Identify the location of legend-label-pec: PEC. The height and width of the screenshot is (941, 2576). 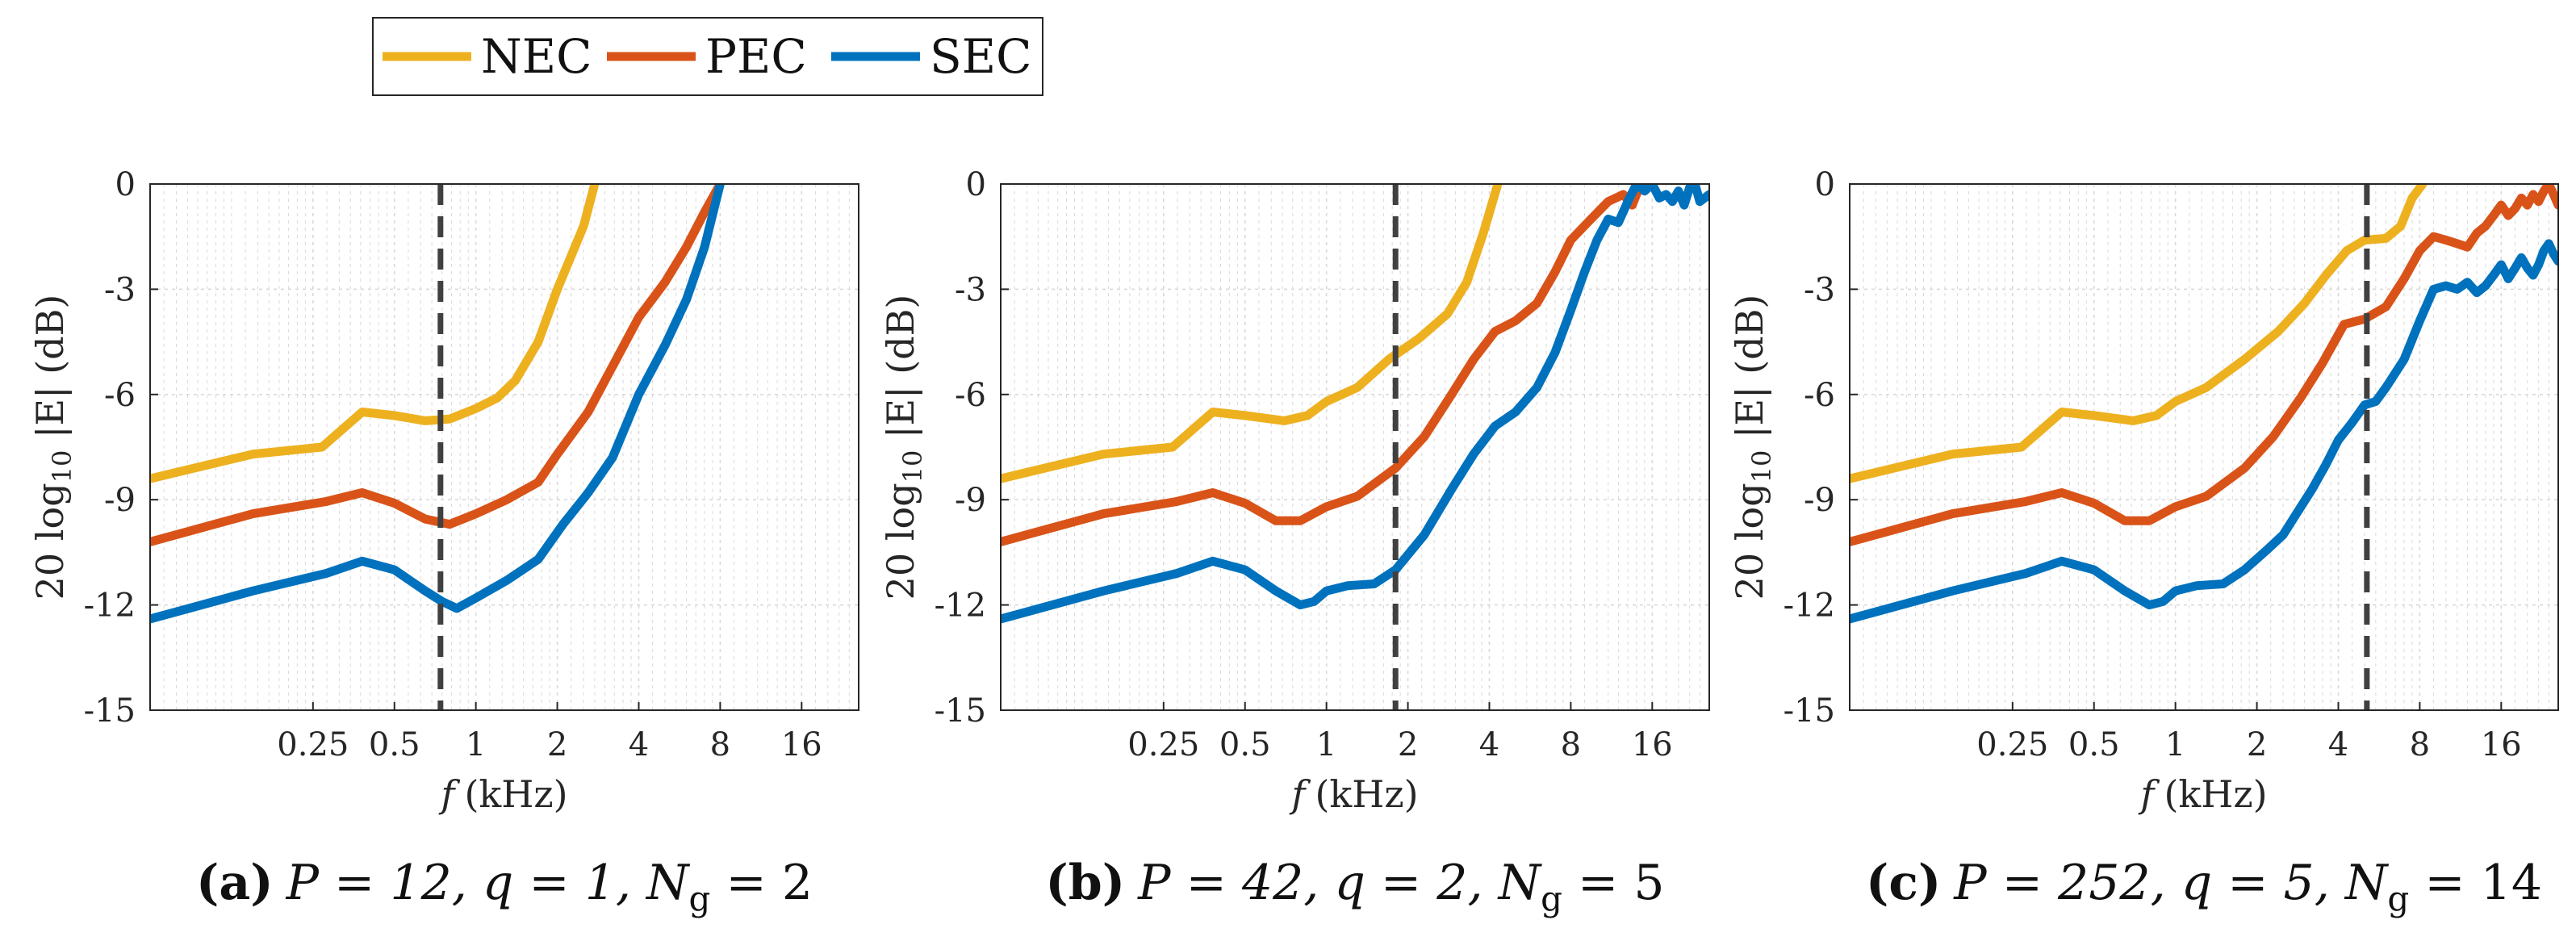
(756, 56).